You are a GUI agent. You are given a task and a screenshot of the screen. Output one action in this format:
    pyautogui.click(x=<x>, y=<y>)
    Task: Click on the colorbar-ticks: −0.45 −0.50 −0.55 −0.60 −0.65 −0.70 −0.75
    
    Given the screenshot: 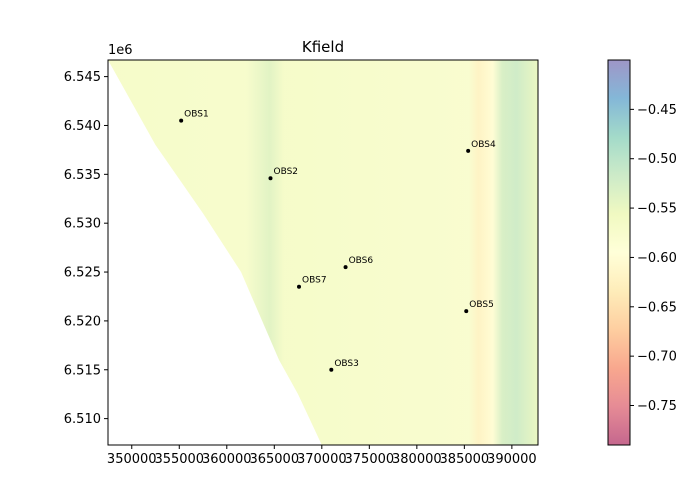 What is the action you would take?
    pyautogui.click(x=653, y=258)
    